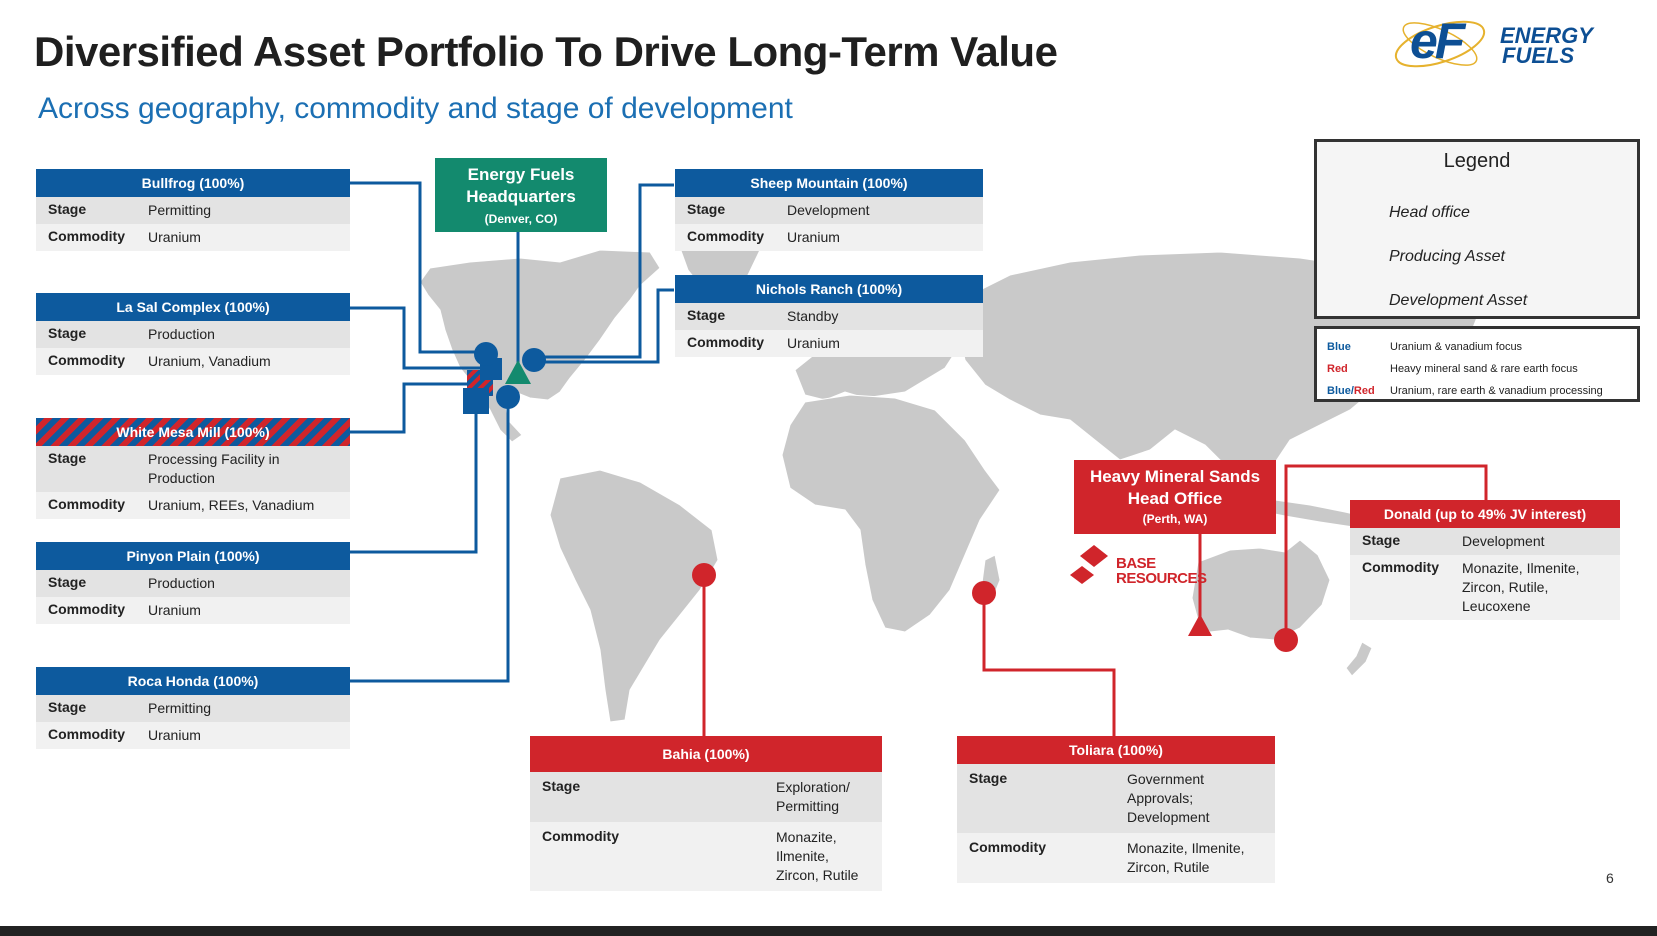 The image size is (1657, 936). What do you see at coordinates (1364, 391) in the screenshot?
I see `color-key-red-part: Red` at bounding box center [1364, 391].